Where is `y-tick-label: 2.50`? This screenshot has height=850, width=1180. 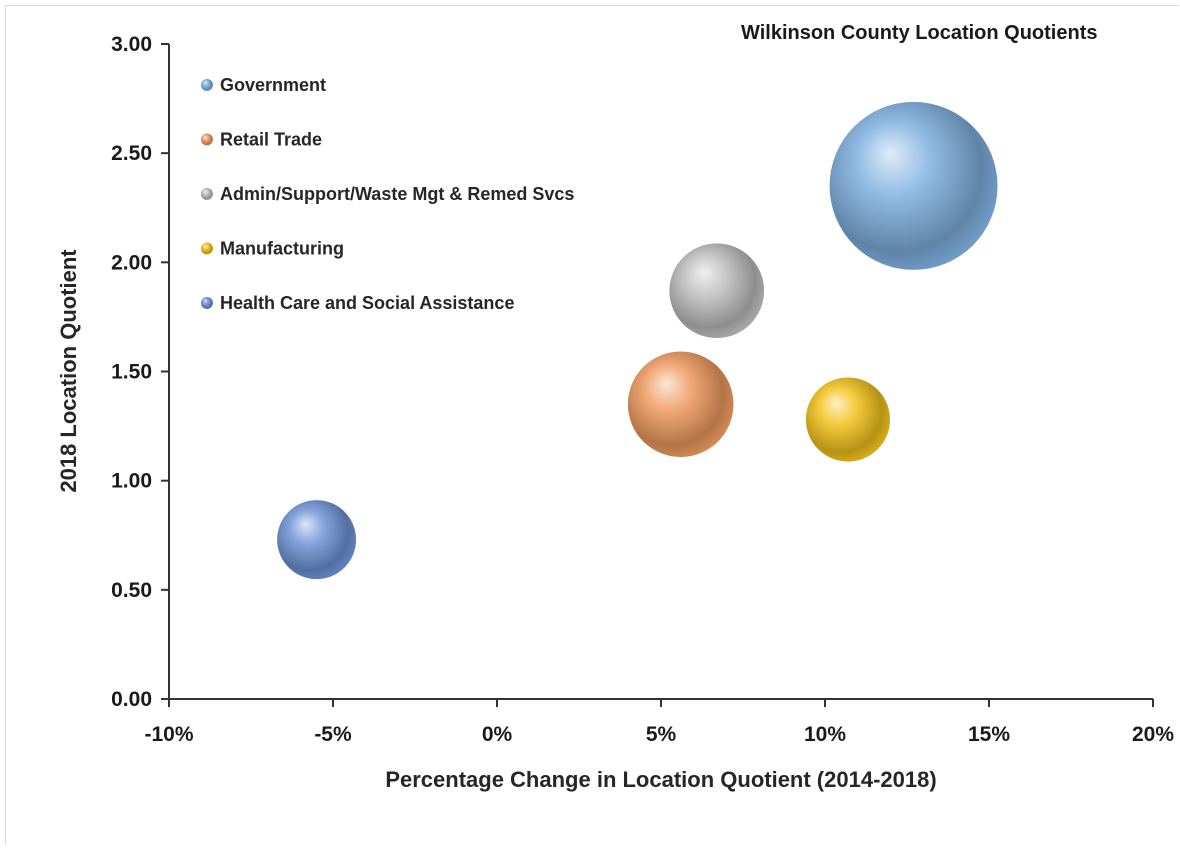 y-tick-label: 2.50 is located at coordinates (131, 153).